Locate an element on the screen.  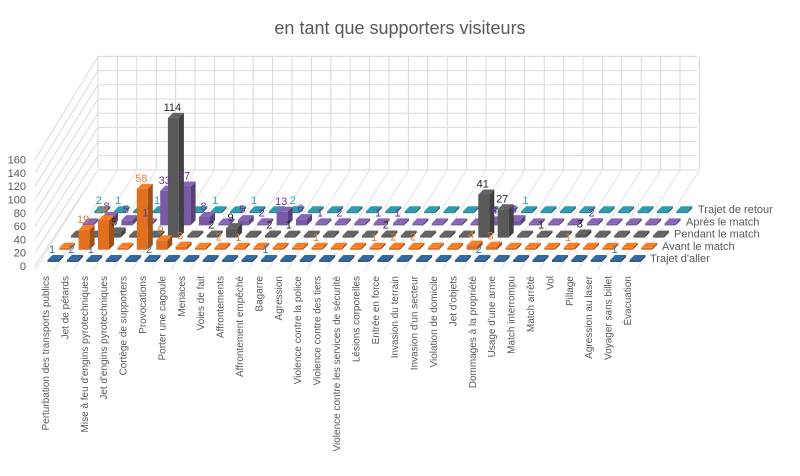
data-label: 8 is located at coordinates (203, 207).